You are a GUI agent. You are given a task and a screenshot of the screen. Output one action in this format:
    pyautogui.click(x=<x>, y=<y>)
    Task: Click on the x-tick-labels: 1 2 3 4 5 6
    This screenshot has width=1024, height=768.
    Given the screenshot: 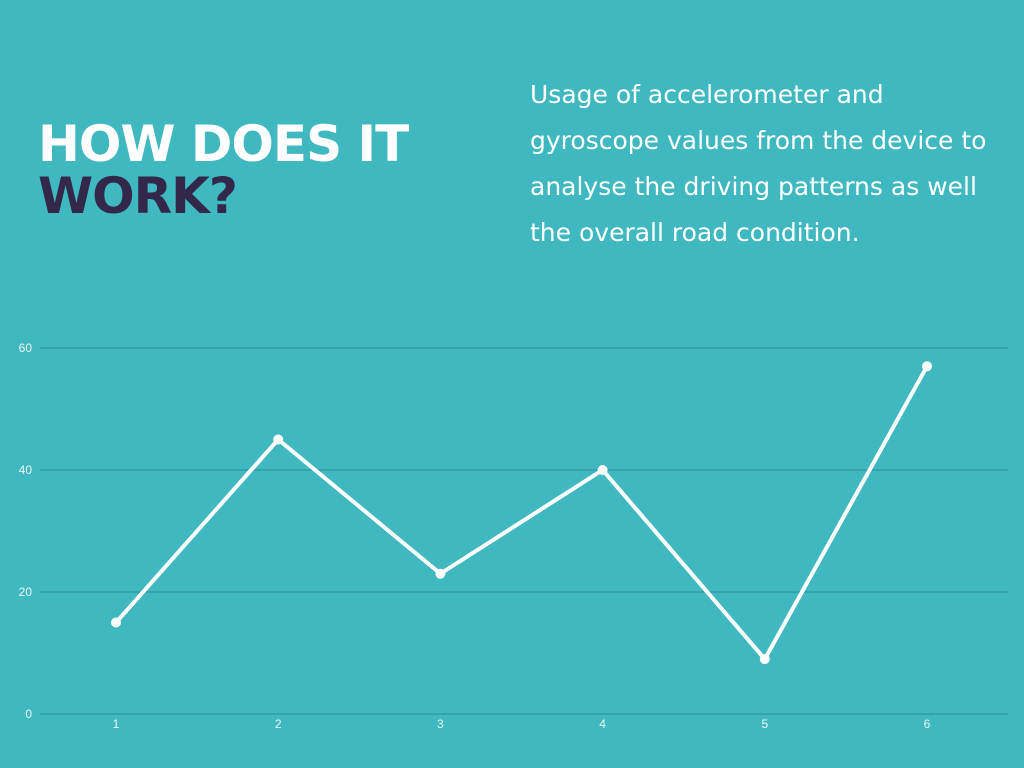 What is the action you would take?
    pyautogui.click(x=522, y=724)
    